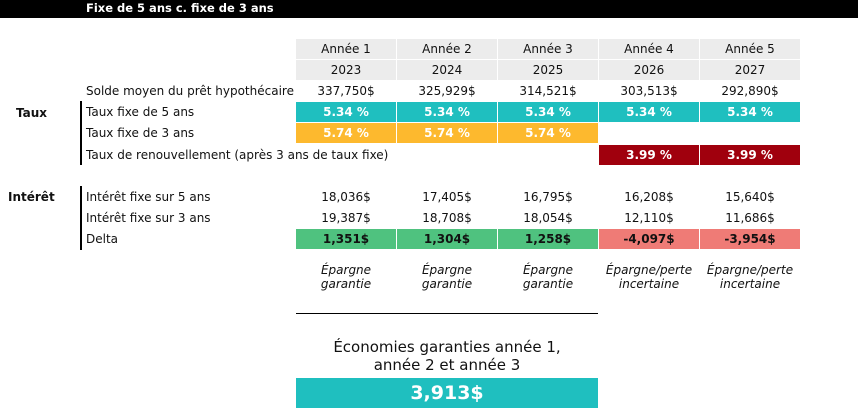 The image size is (858, 413). What do you see at coordinates (447, 91) in the screenshot?
I see `solde-cell: 325,929$` at bounding box center [447, 91].